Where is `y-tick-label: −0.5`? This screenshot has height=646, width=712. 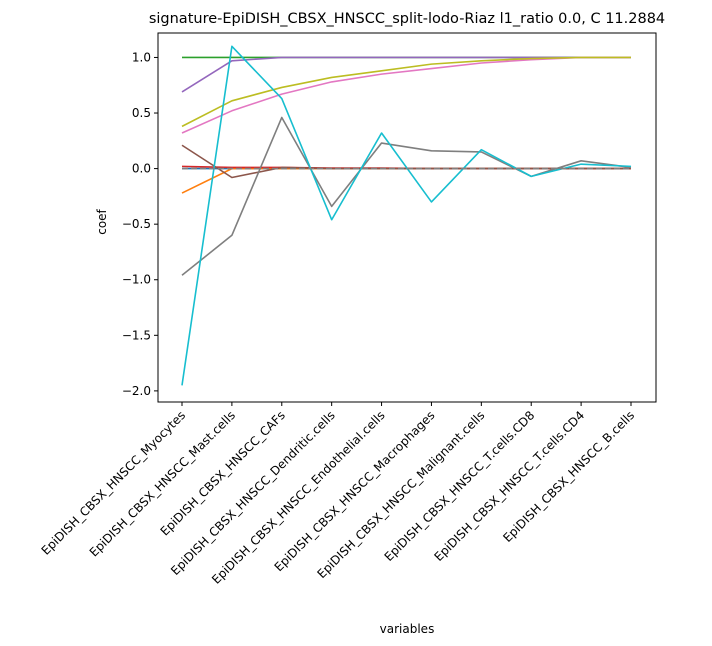
y-tick-label: −0.5 is located at coordinates (136, 224).